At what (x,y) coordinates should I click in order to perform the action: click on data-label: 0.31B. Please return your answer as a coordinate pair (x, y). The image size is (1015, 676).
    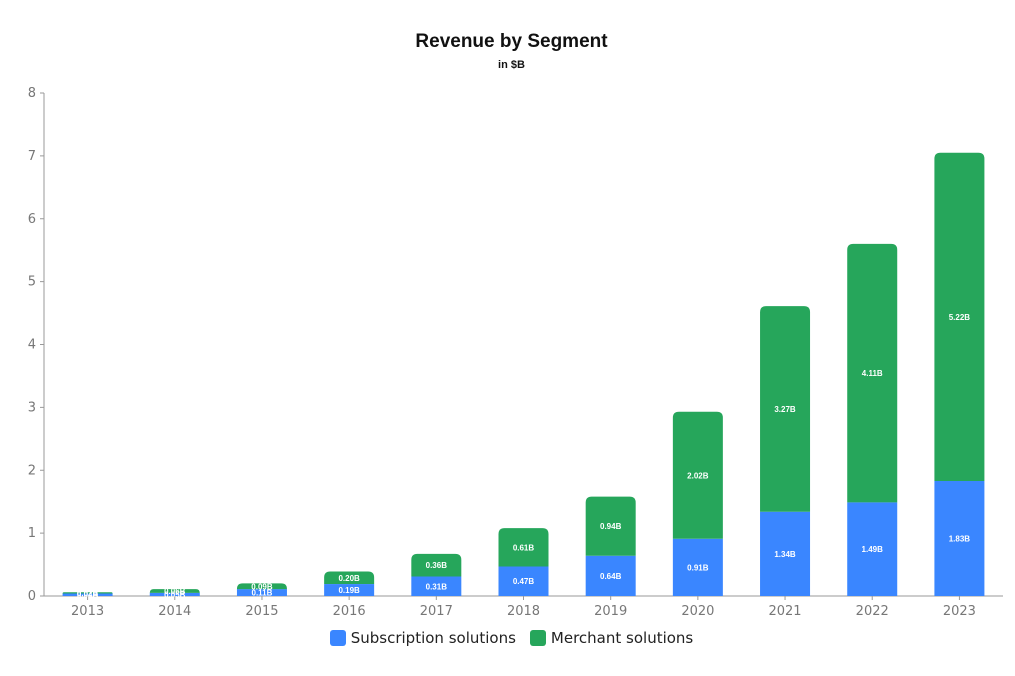
    Looking at the image, I should click on (437, 586).